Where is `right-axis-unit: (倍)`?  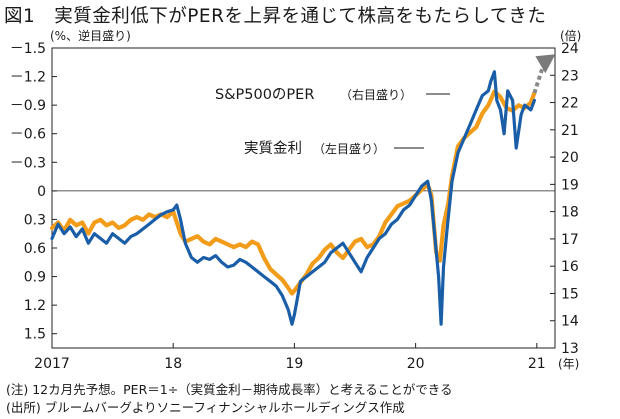
right-axis-unit: (倍) is located at coordinates (571, 36).